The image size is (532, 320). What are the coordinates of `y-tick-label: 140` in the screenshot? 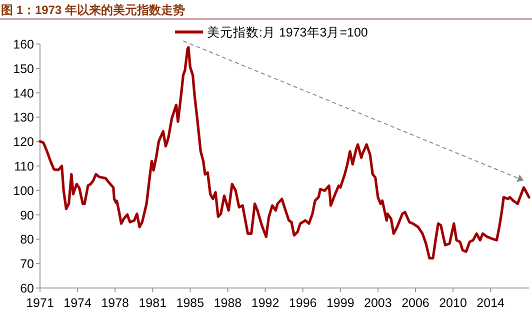 It's located at (23, 93).